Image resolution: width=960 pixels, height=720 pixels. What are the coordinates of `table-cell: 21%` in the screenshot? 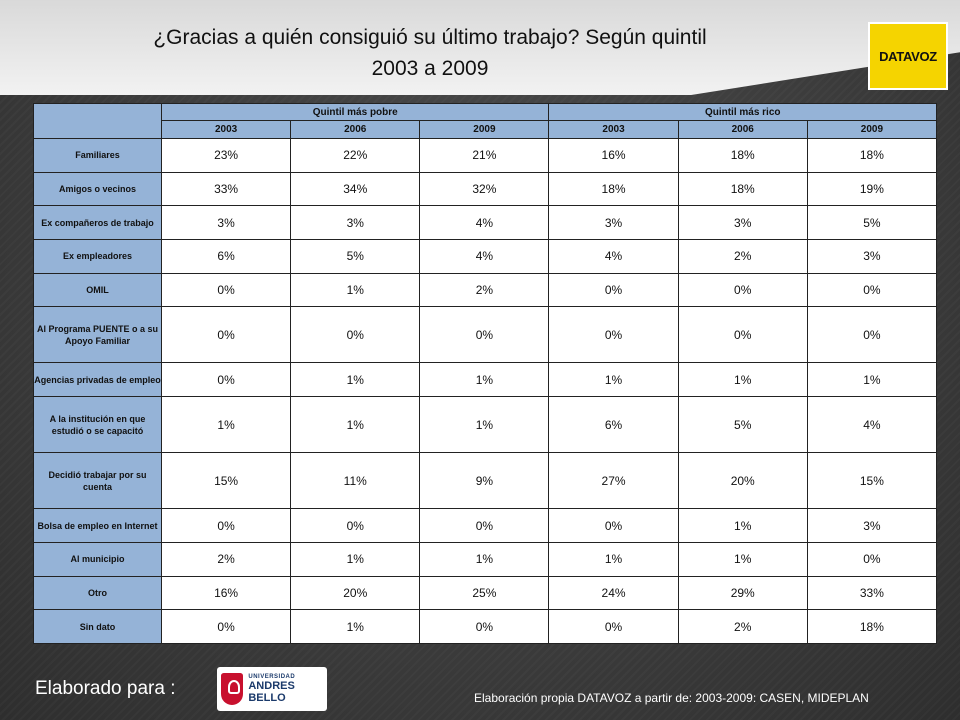 It's located at (484, 155).